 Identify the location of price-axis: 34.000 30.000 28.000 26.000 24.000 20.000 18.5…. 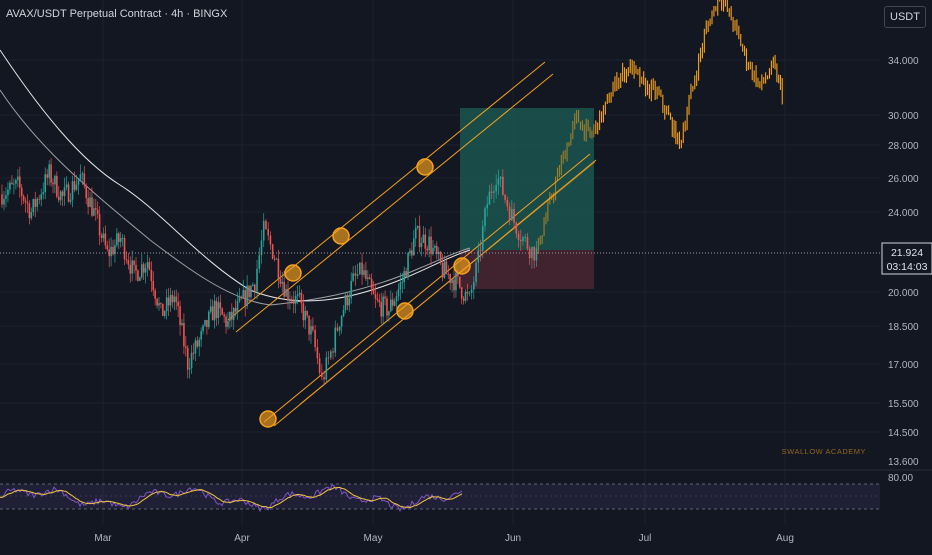
(903, 262).